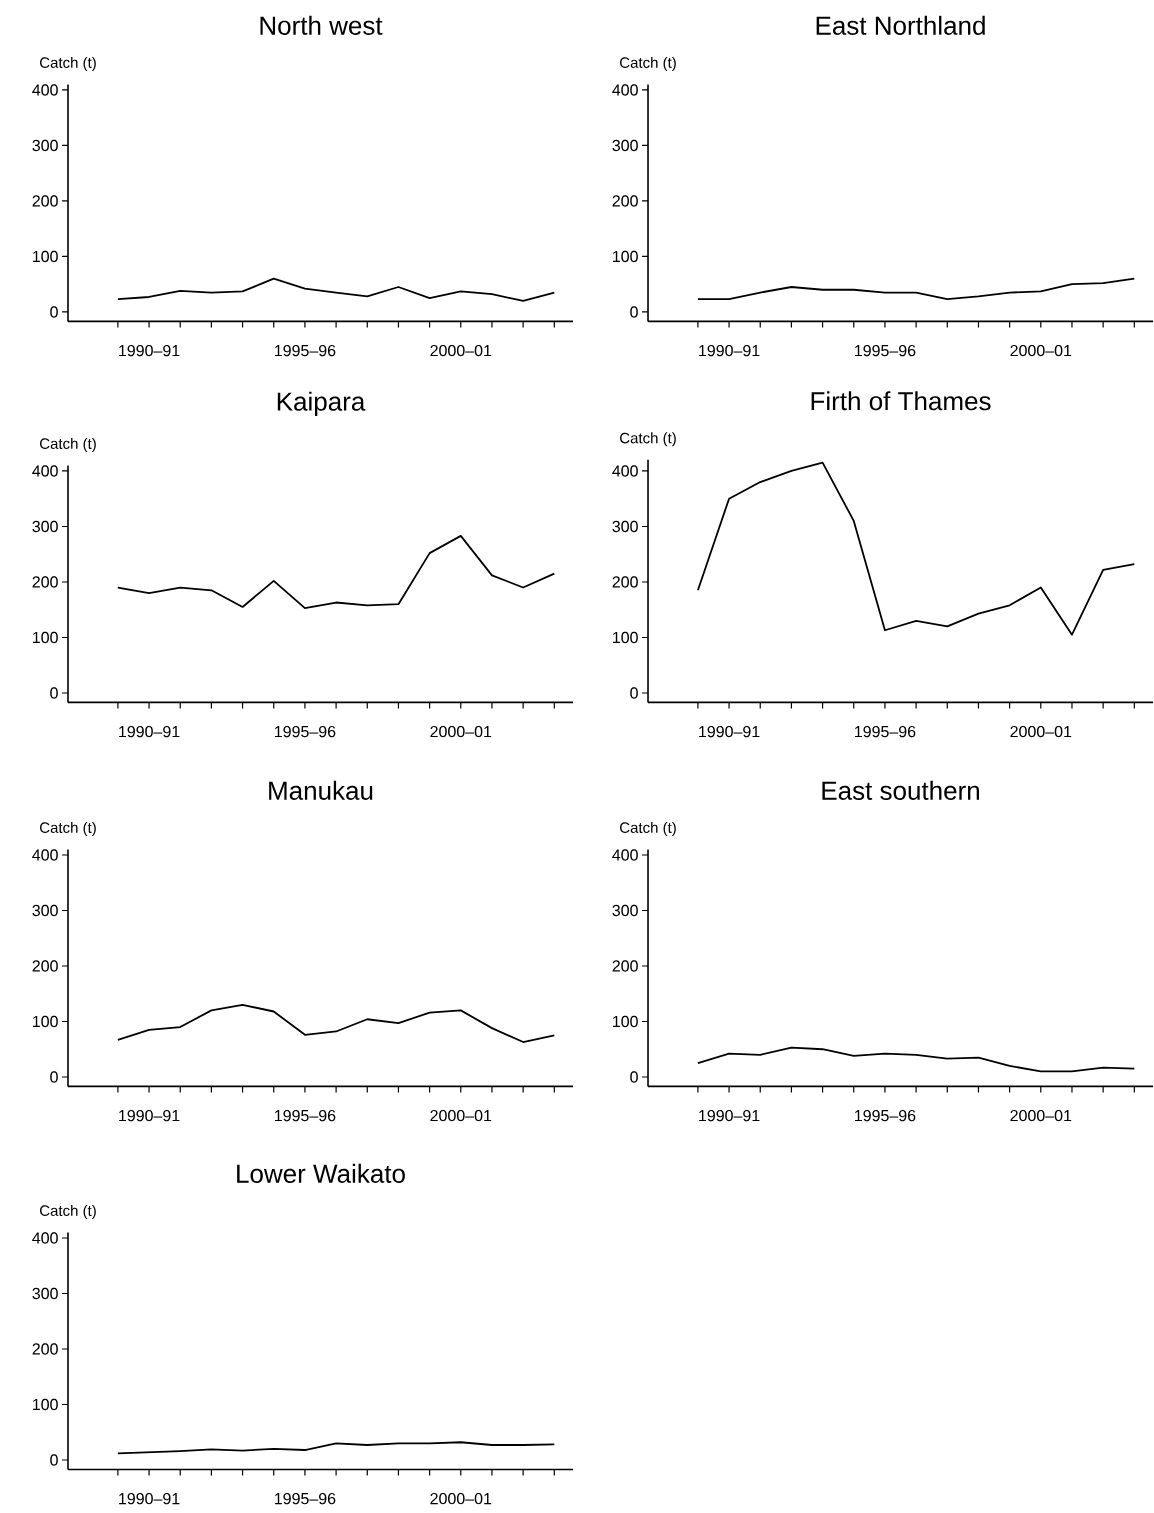 The image size is (1154, 1513). I want to click on chart-title: East Northland, so click(900, 25).